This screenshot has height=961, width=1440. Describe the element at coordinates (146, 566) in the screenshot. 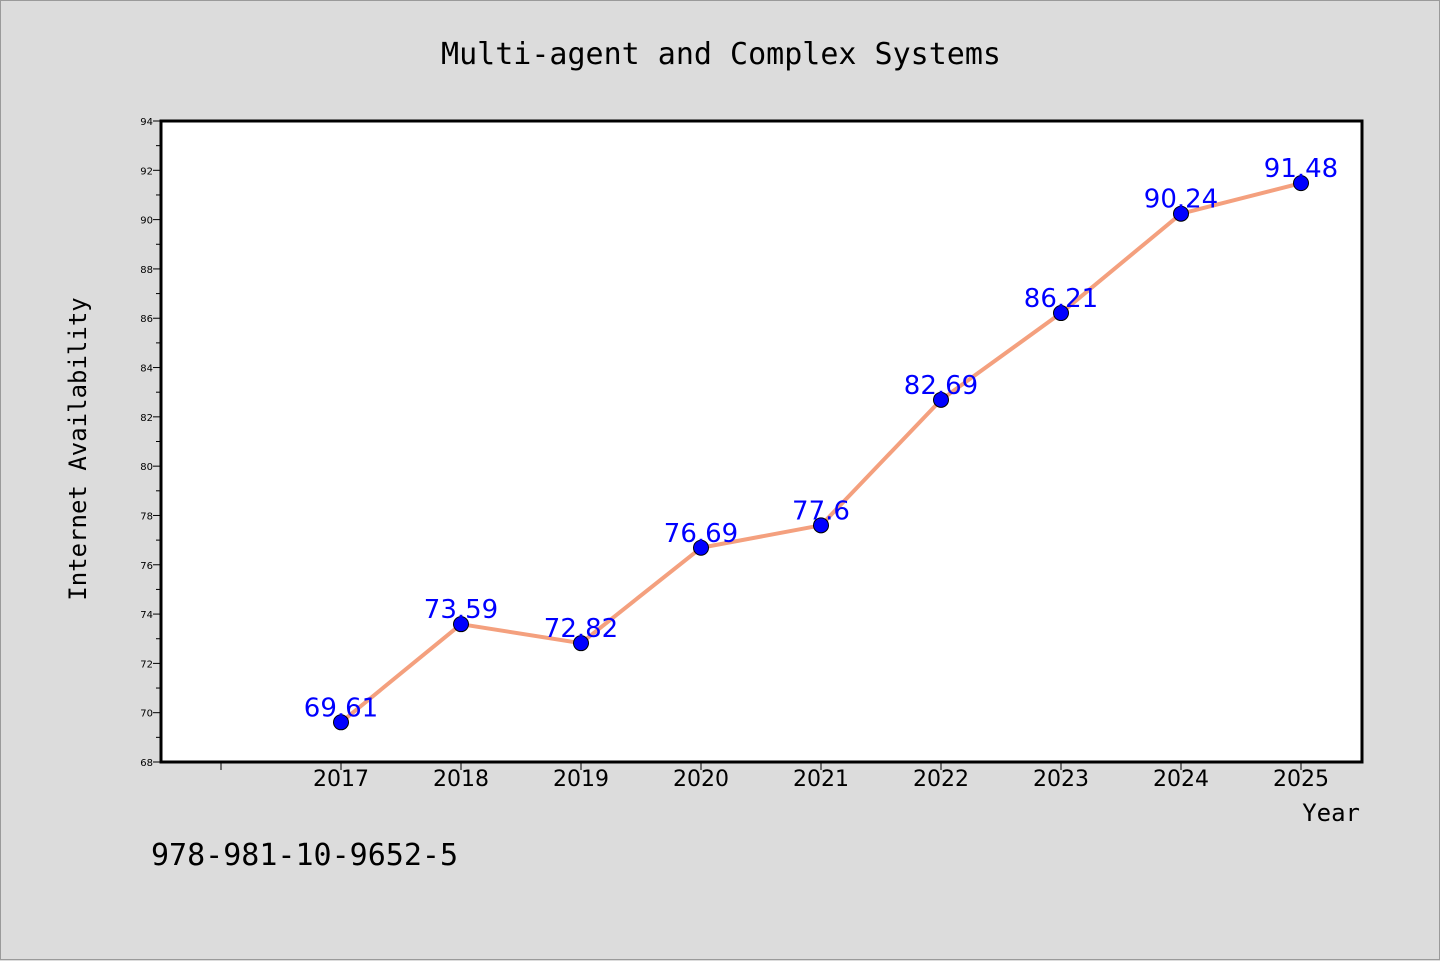

I see `y-tick-label: 76` at that location.